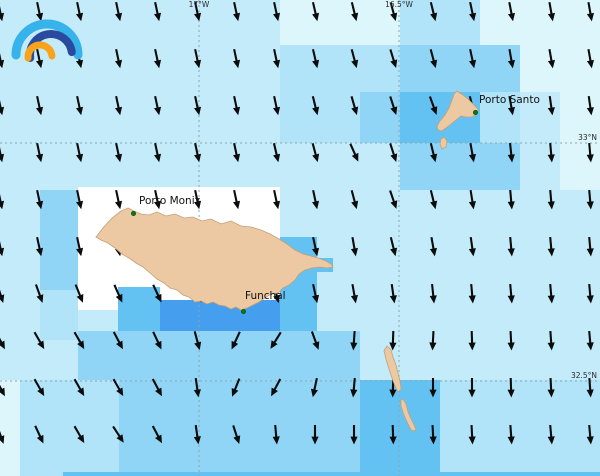  What do you see at coordinates (408, 415) in the screenshot?
I see `desertas-island-south` at bounding box center [408, 415].